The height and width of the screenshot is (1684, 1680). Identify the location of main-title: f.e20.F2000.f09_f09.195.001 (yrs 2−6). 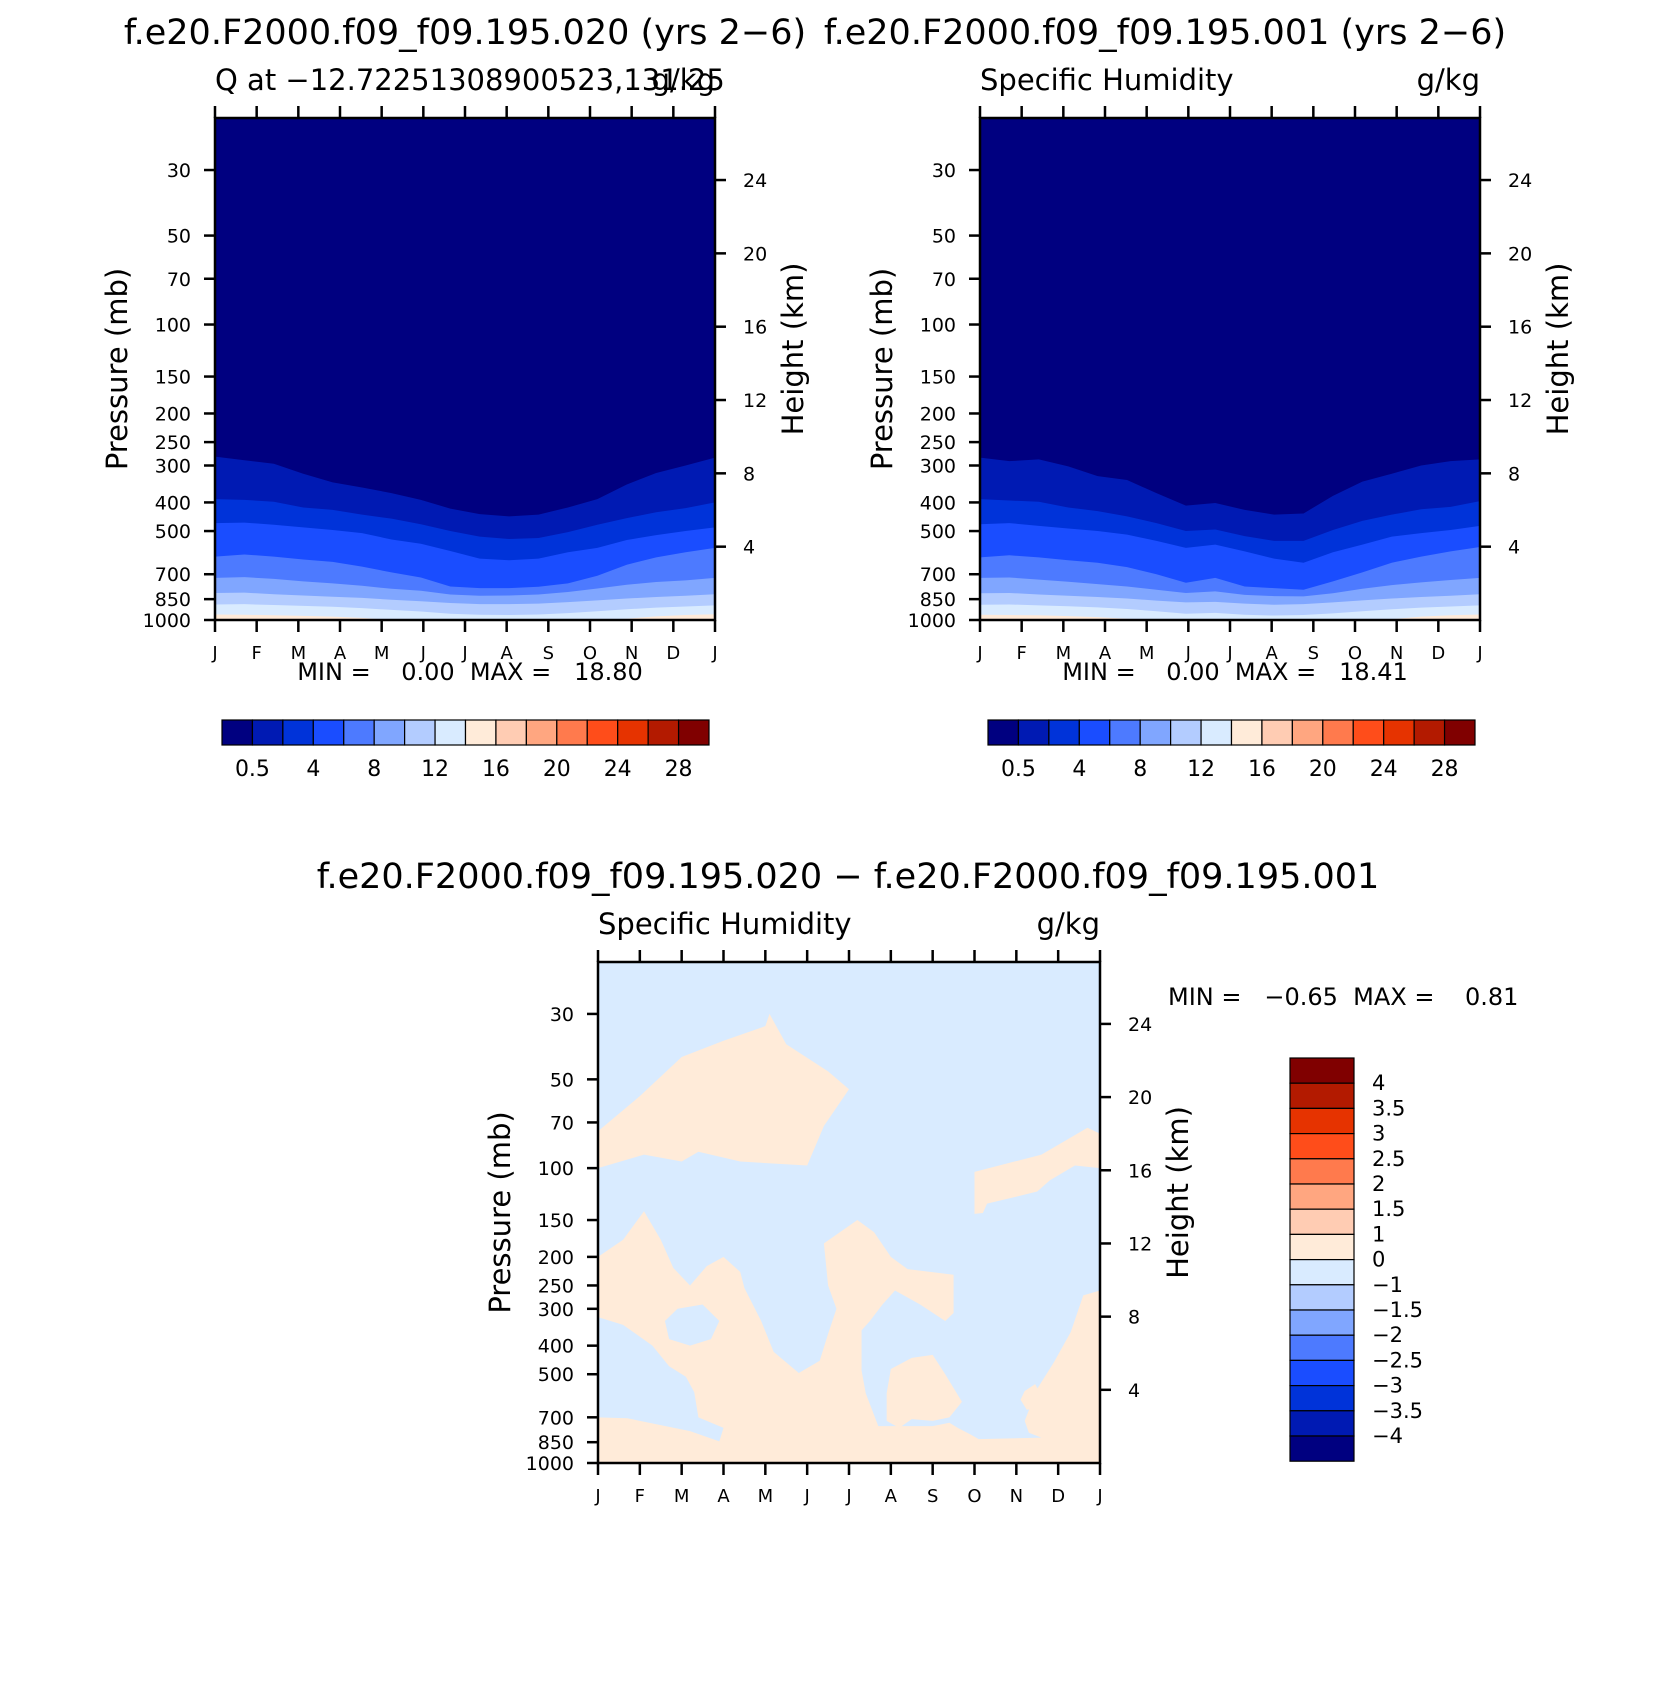
(1165, 33).